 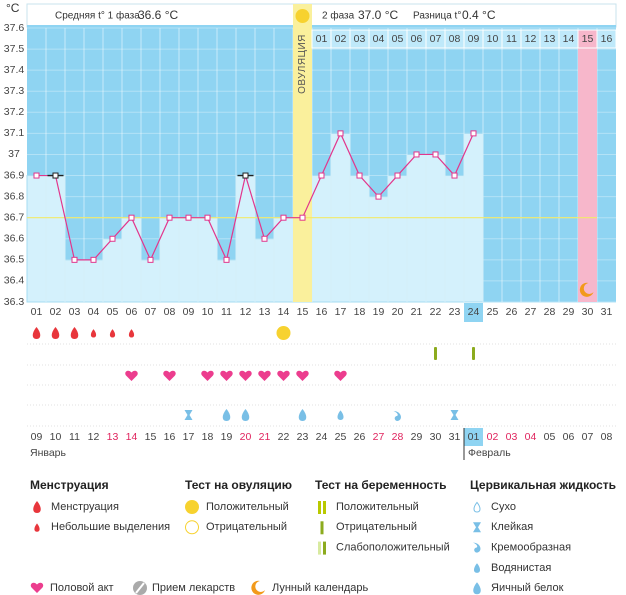 I want to click on cycle-day: 04, so click(x=94, y=312).